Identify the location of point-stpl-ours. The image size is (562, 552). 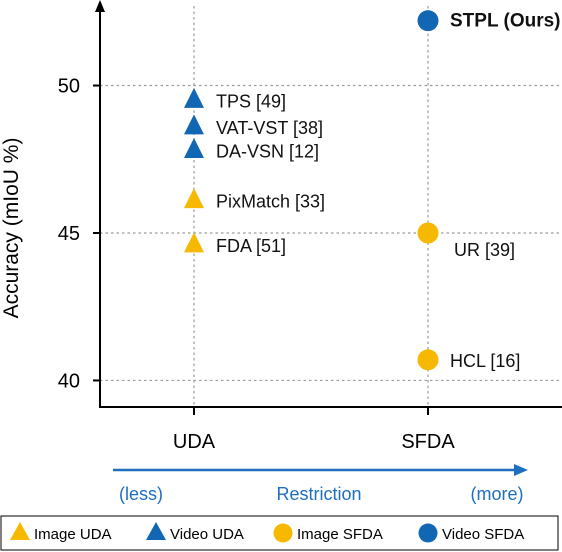
(428, 21).